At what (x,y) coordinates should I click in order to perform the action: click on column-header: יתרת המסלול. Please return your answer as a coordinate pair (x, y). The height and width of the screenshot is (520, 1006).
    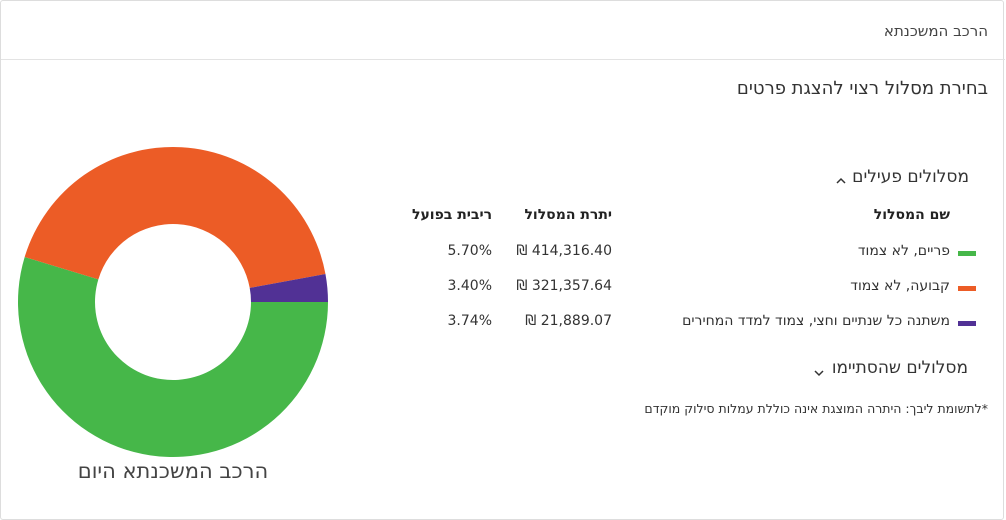
    Looking at the image, I should click on (568, 215).